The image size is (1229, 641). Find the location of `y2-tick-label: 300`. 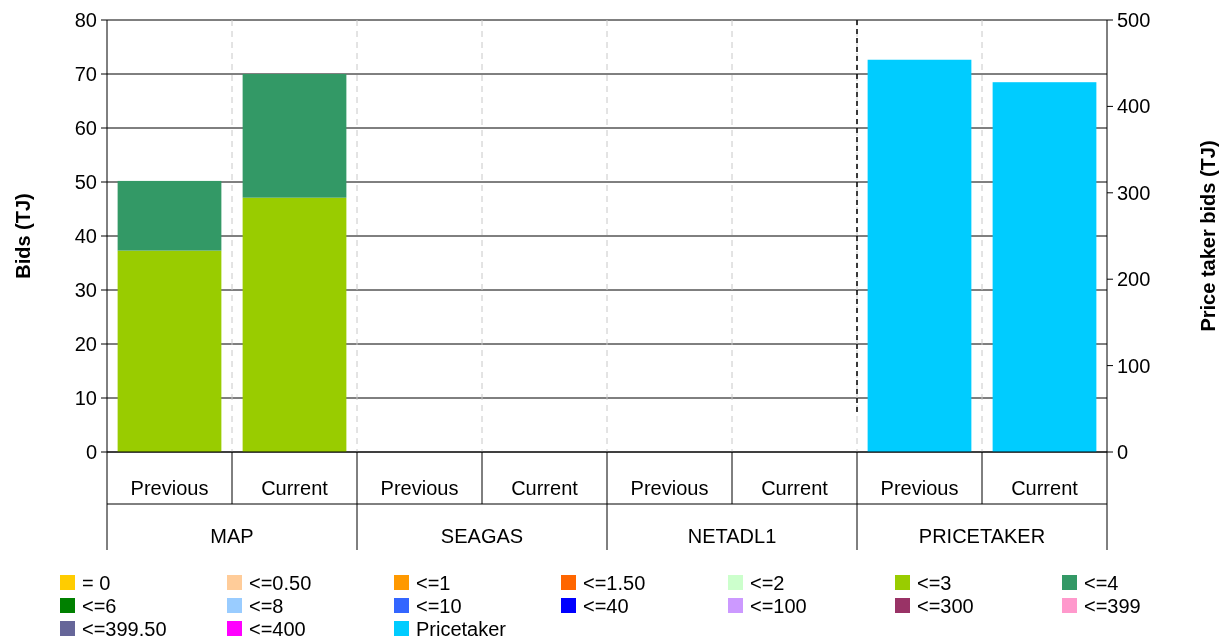

y2-tick-label: 300 is located at coordinates (1134, 192).